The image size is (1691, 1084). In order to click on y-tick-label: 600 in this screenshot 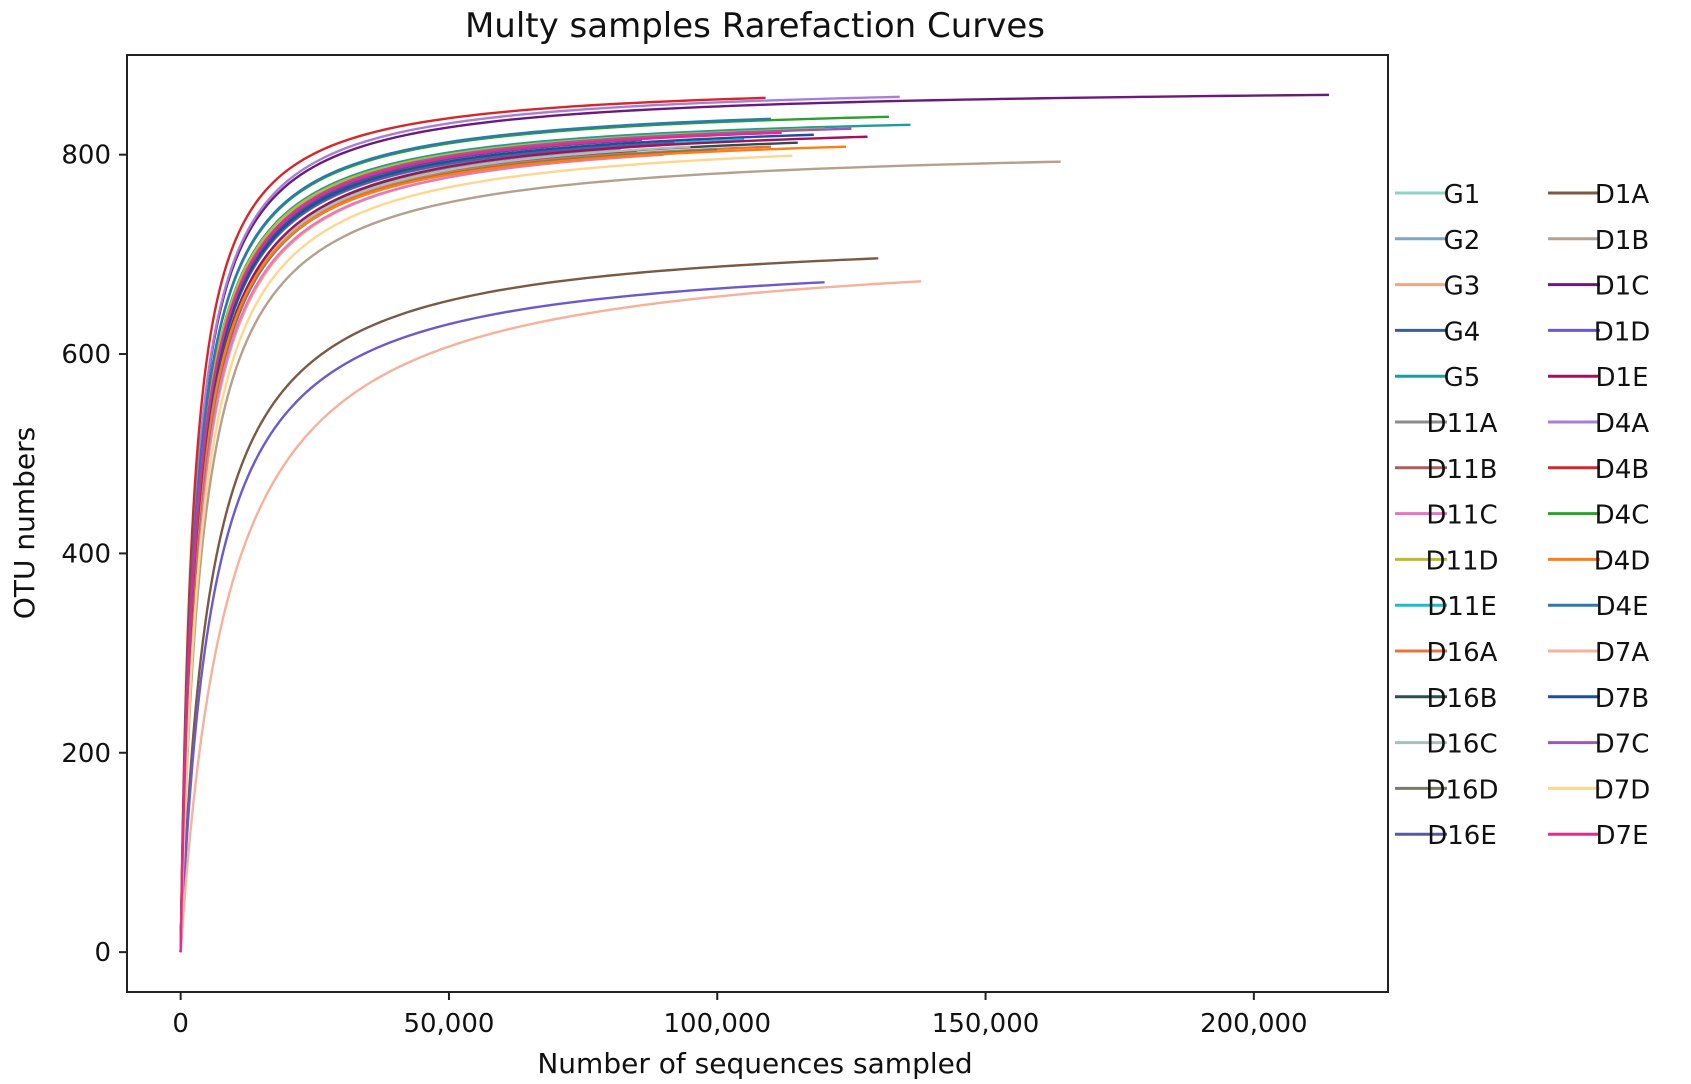, I will do `click(86, 355)`.